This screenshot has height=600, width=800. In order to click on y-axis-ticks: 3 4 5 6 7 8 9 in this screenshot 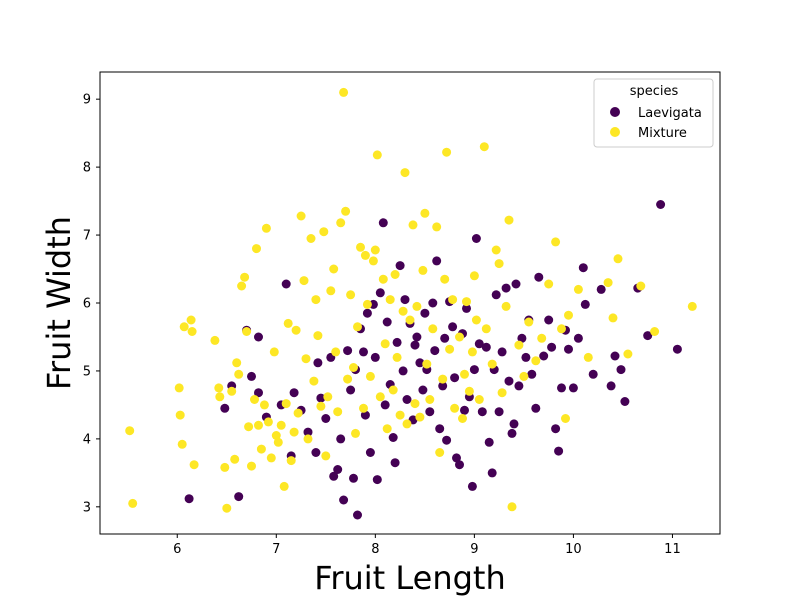, I will do `click(91, 304)`.